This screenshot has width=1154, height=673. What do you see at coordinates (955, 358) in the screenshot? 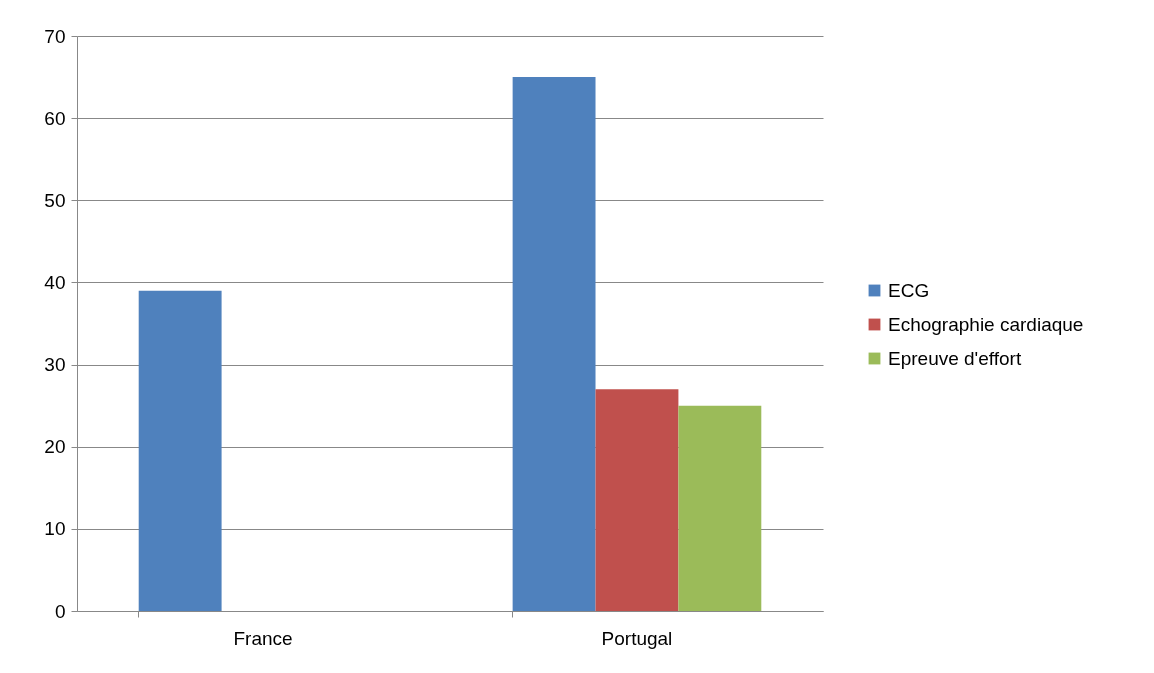
I see `legend-label: Epreuve d'effort` at bounding box center [955, 358].